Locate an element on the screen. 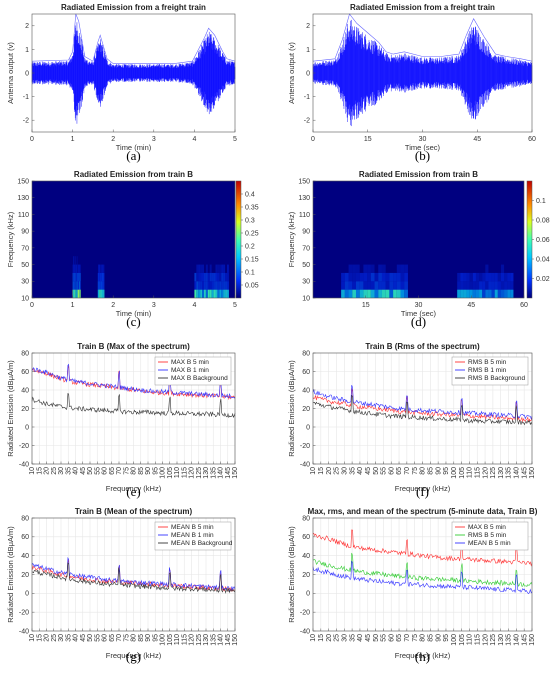 This screenshot has height=676, width=550. x-tick-label: 3 is located at coordinates (154, 305).